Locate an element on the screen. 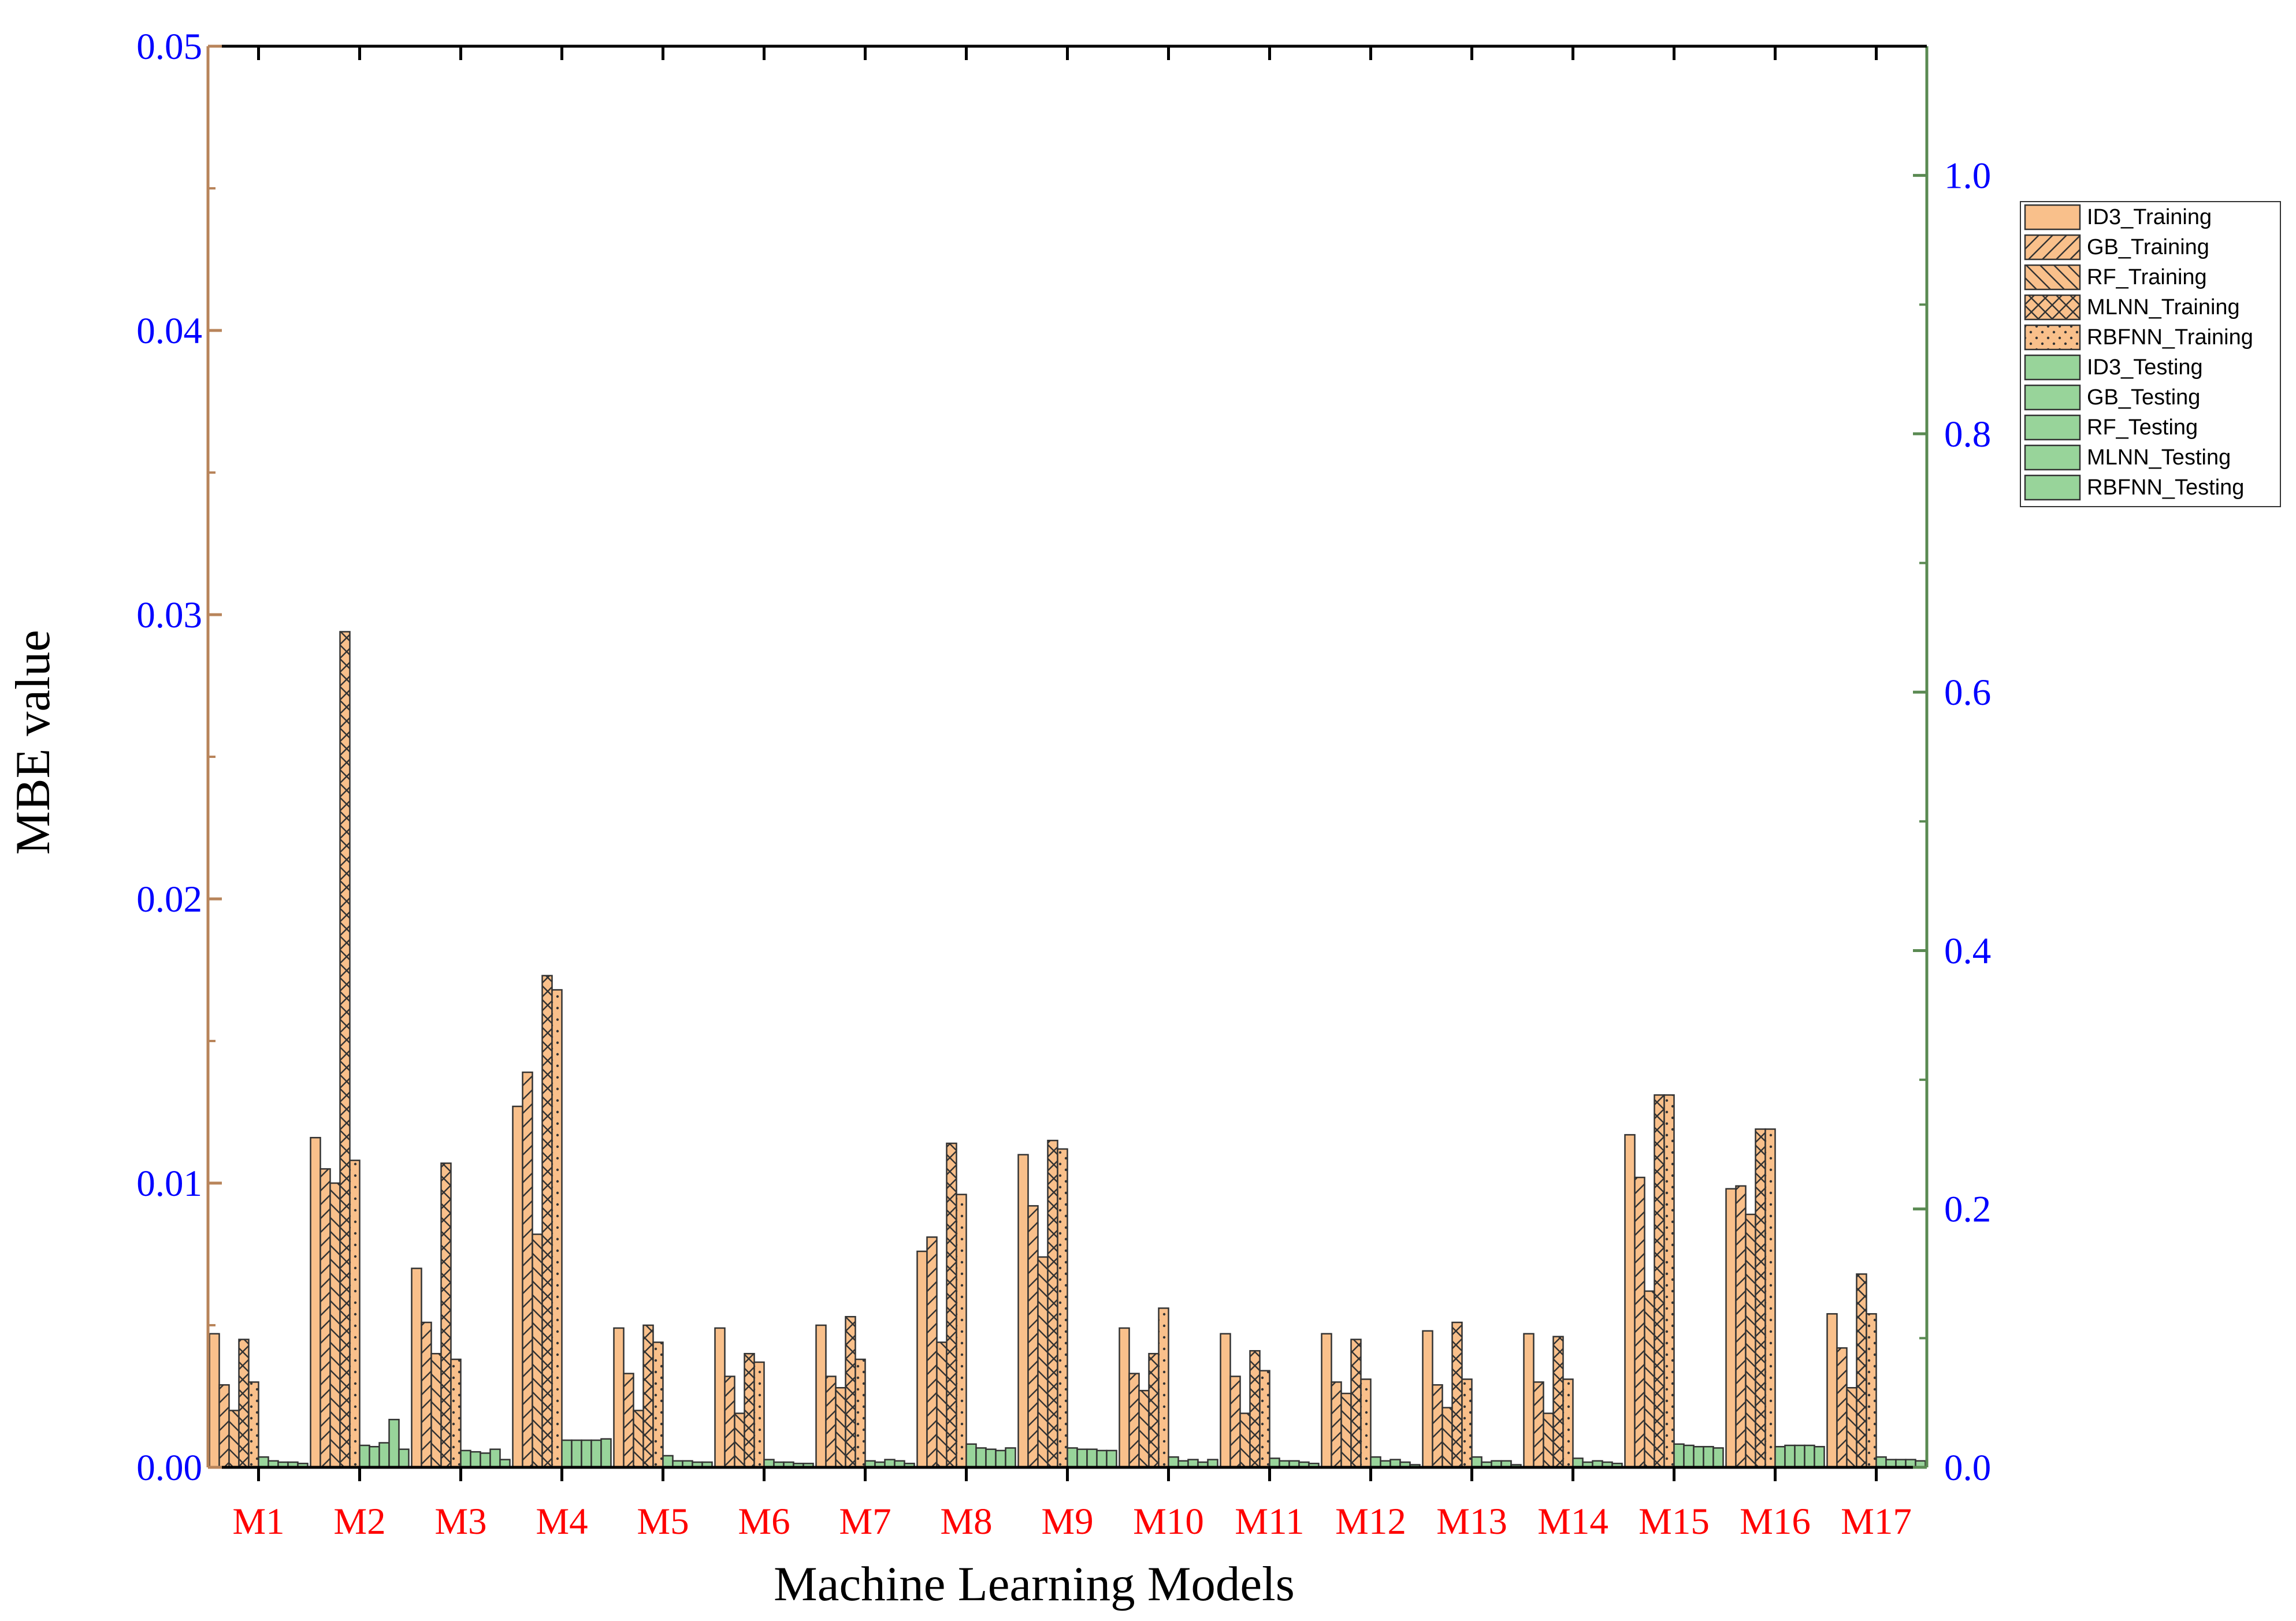  bar-mlnn-testing-m8 is located at coordinates (1001, 1458).